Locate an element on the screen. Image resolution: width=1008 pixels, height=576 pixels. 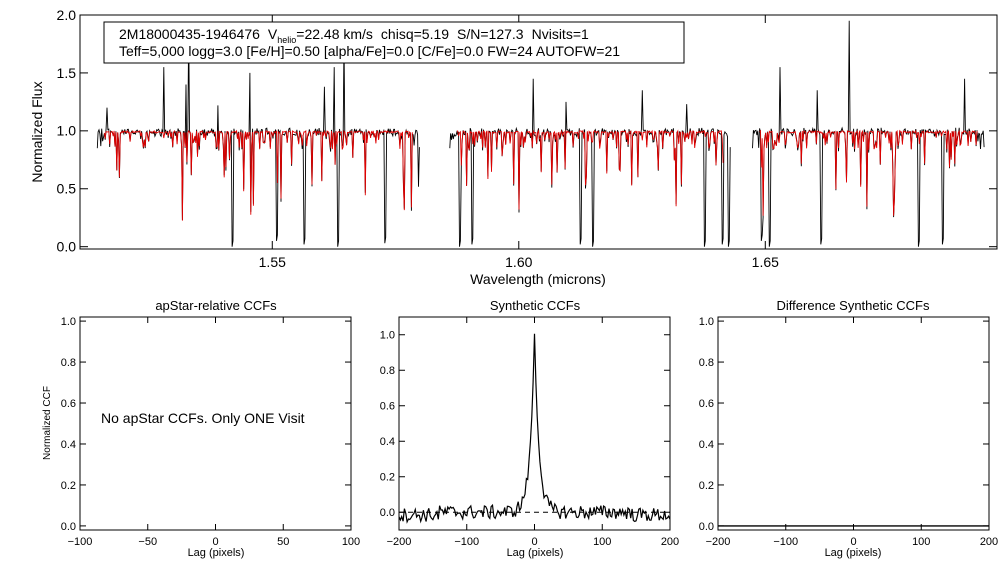
spectrum-x-axis-label: Wavelength (microns) is located at coordinates (538, 279).